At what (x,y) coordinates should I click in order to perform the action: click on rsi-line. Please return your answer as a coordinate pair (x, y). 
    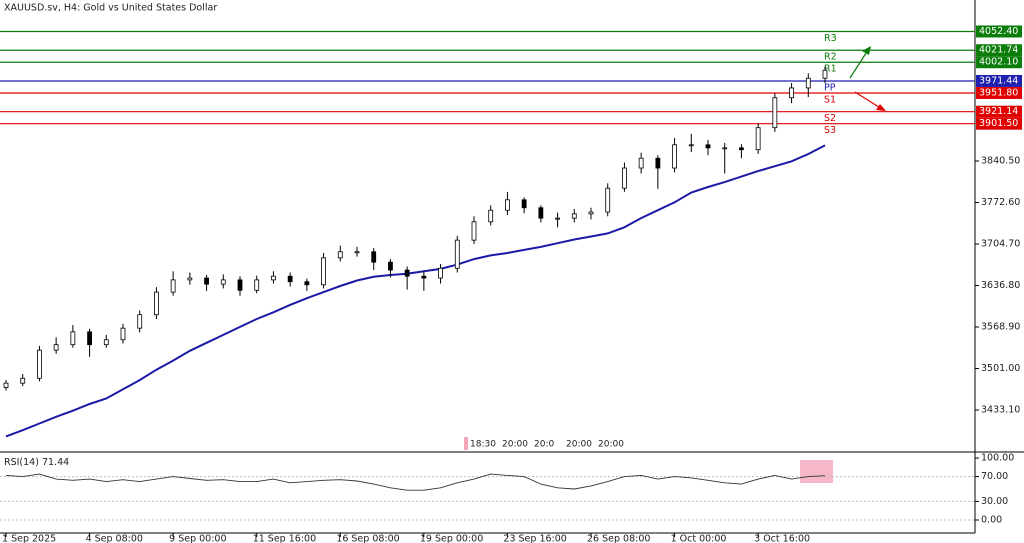
    Looking at the image, I should click on (415, 482).